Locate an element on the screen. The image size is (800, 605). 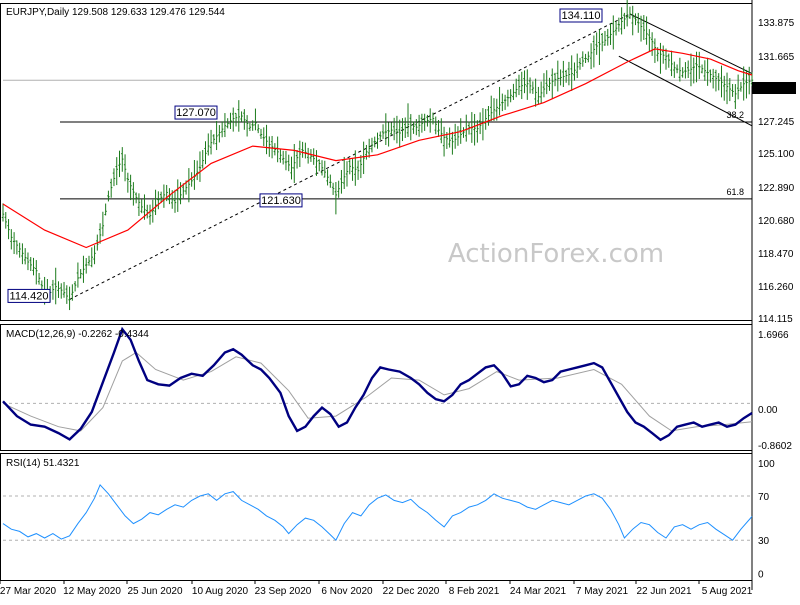
fib-label-61: 61.8 is located at coordinates (735, 192).